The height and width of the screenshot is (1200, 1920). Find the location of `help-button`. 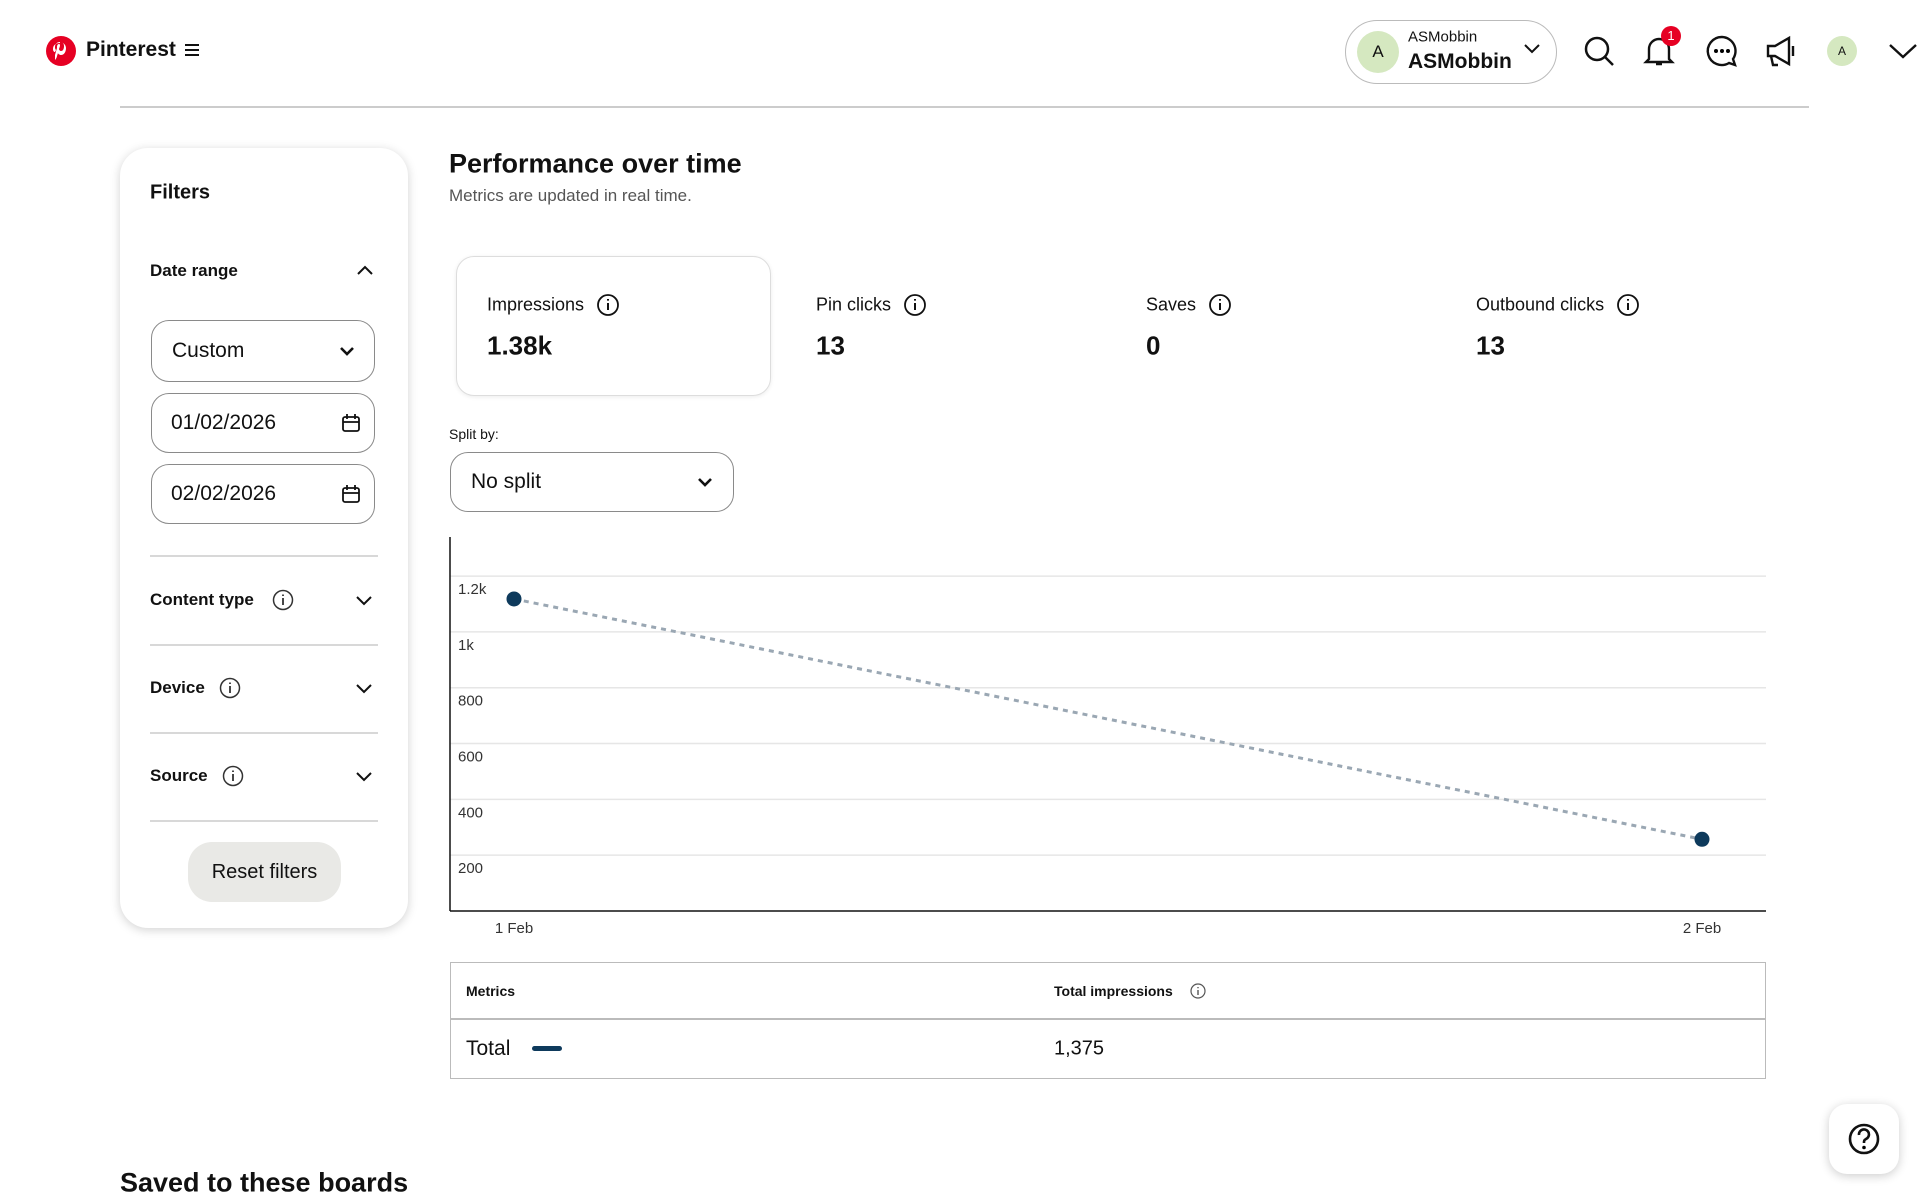

help-button is located at coordinates (1864, 1139).